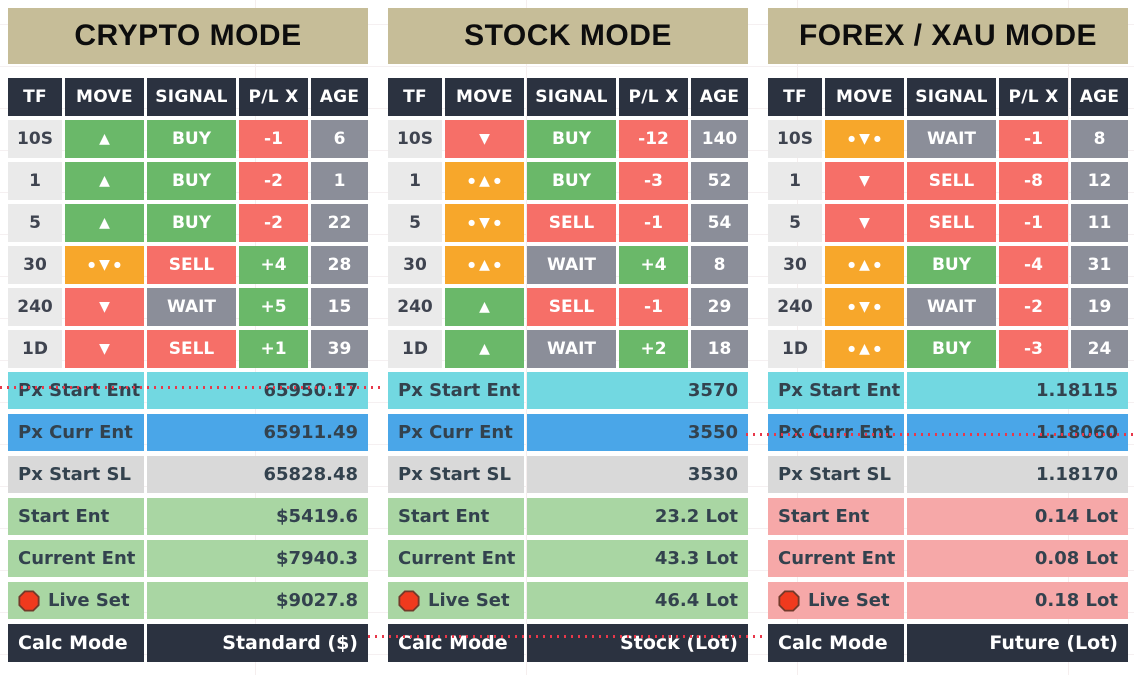 The width and height of the screenshot is (1134, 675). Describe the element at coordinates (1017, 516) in the screenshot. I see `info-value: 0.14 Lot` at that location.